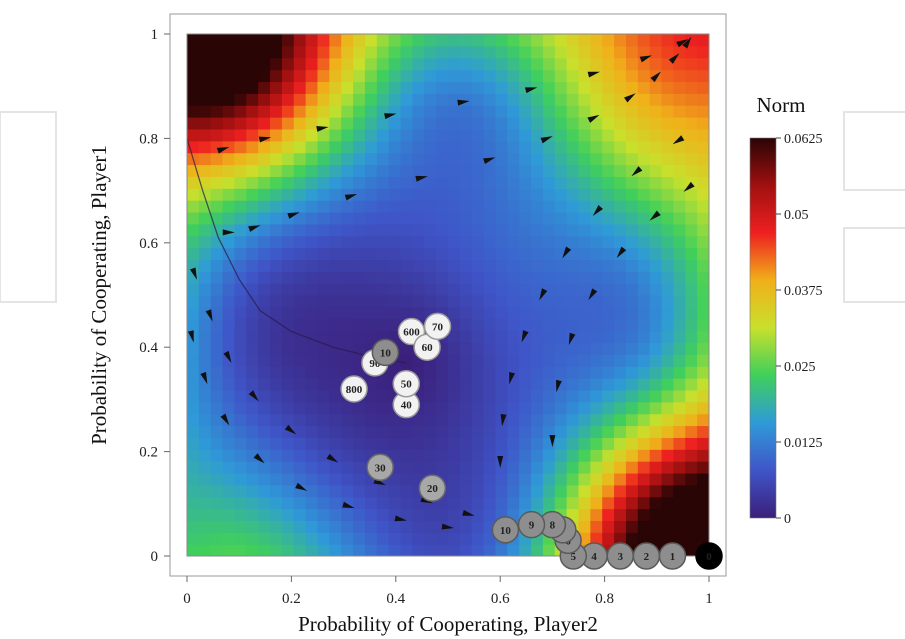 The image size is (905, 639). What do you see at coordinates (155, 557) in the screenshot?
I see `y-tick-label: 0` at bounding box center [155, 557].